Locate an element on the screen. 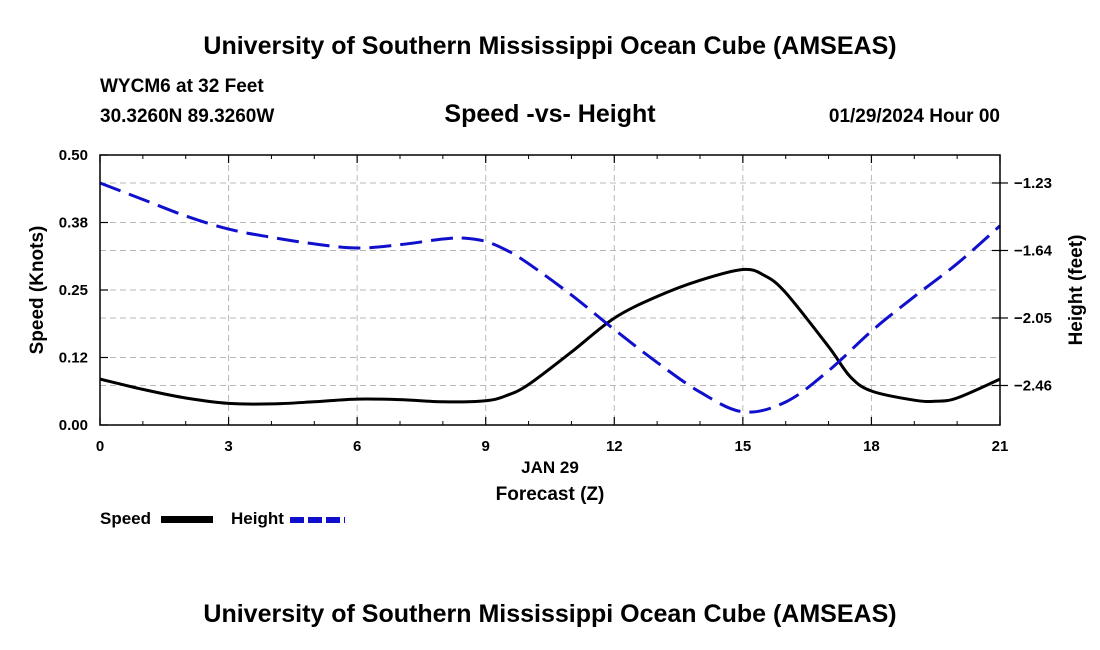 The width and height of the screenshot is (1100, 650). coordinates-label: 30.3260N 89.3260W is located at coordinates (187, 116).